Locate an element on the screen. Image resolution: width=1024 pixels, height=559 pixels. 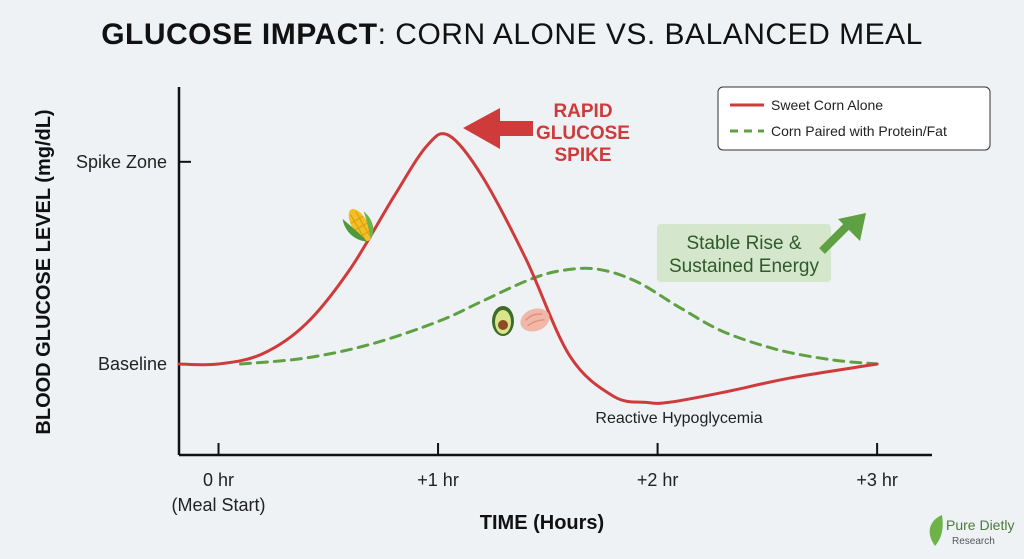
x-tick-label: +2 hr is located at coordinates (658, 480).